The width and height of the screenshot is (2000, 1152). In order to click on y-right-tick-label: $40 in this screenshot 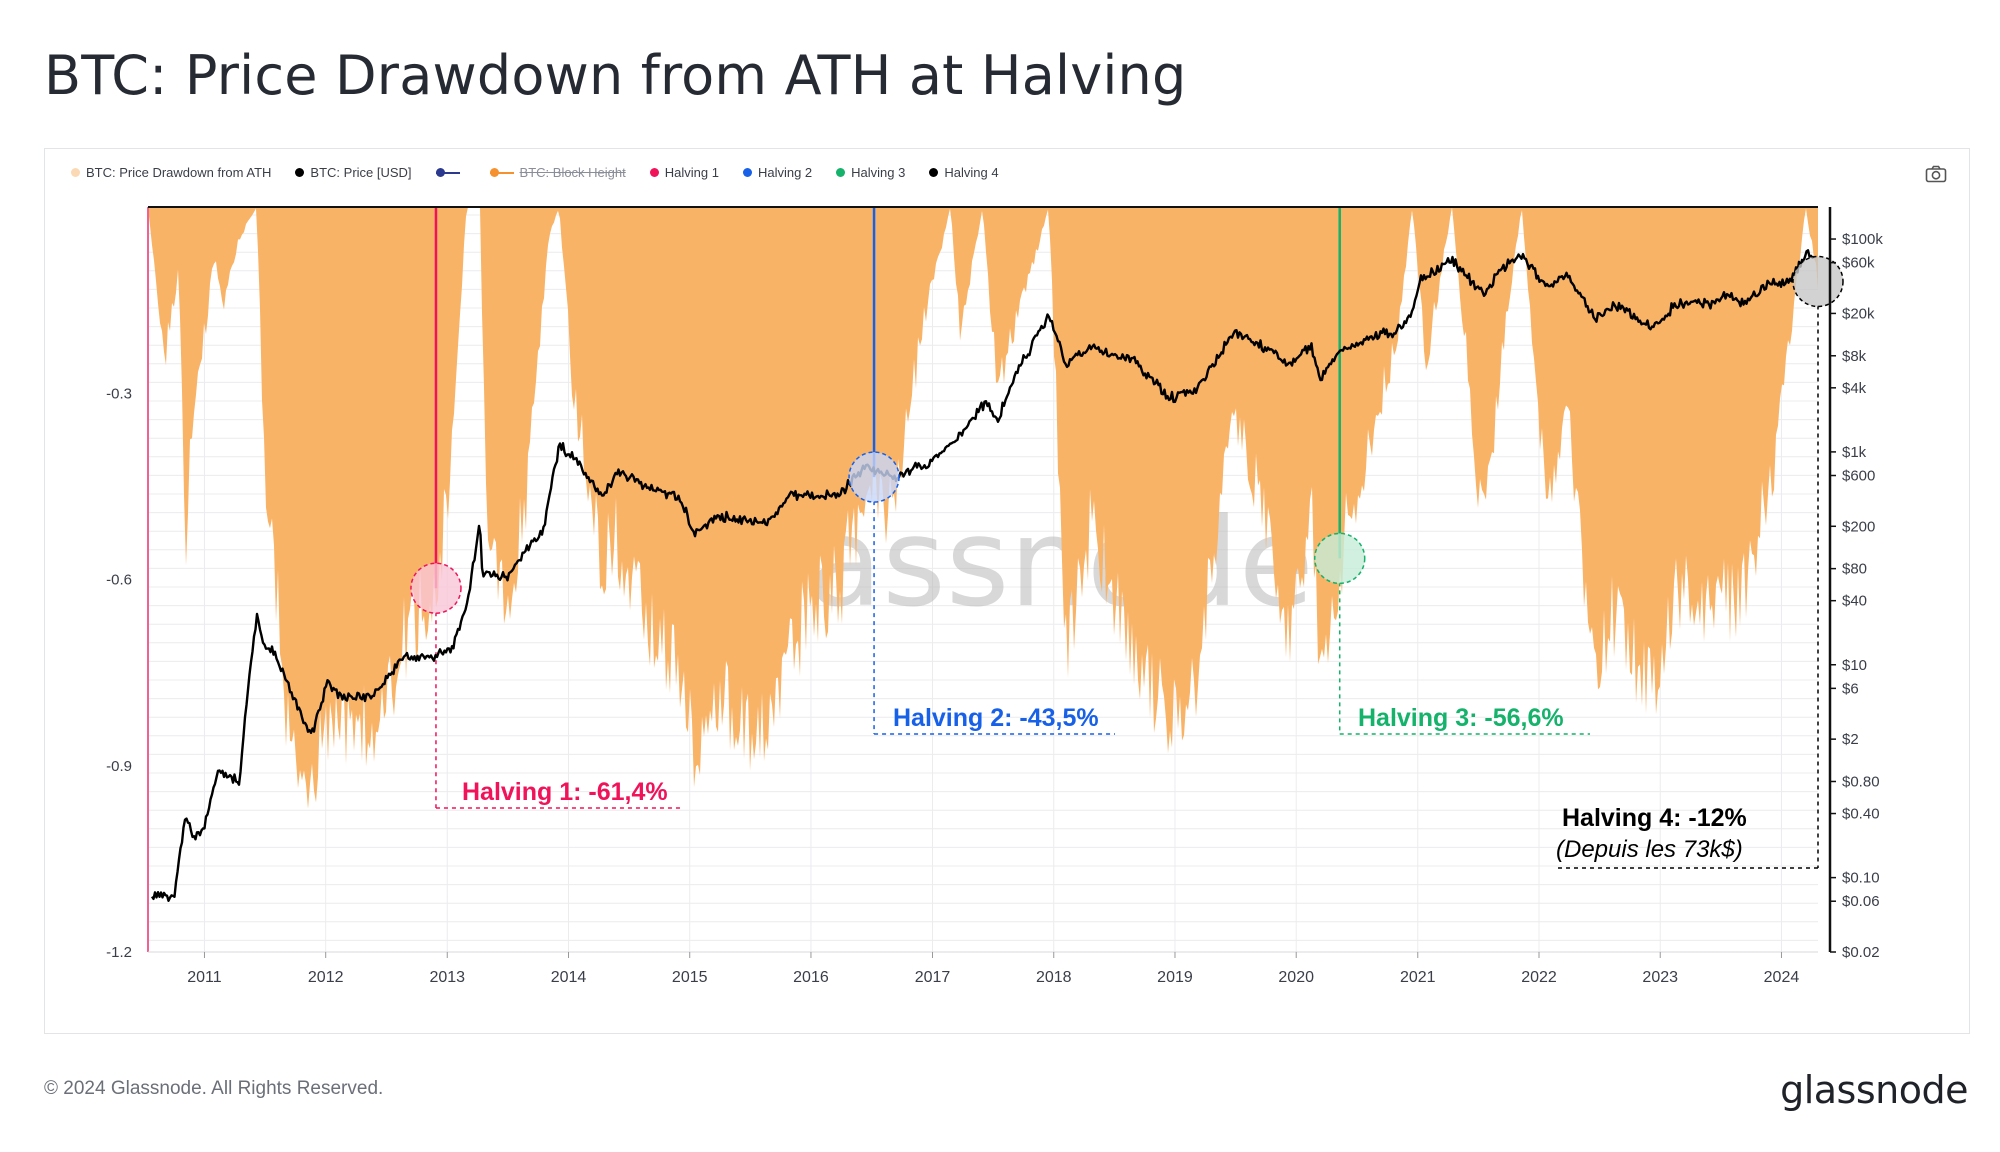, I will do `click(1854, 601)`.